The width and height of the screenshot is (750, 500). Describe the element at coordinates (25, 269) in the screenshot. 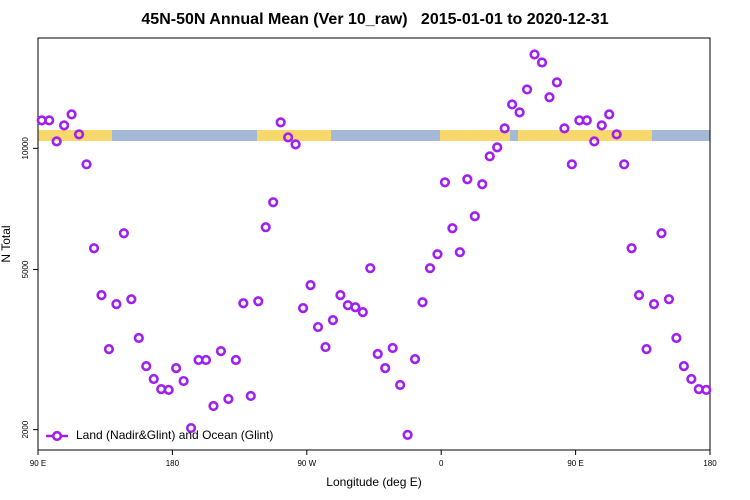

I see `y-tick-label: 5000` at that location.